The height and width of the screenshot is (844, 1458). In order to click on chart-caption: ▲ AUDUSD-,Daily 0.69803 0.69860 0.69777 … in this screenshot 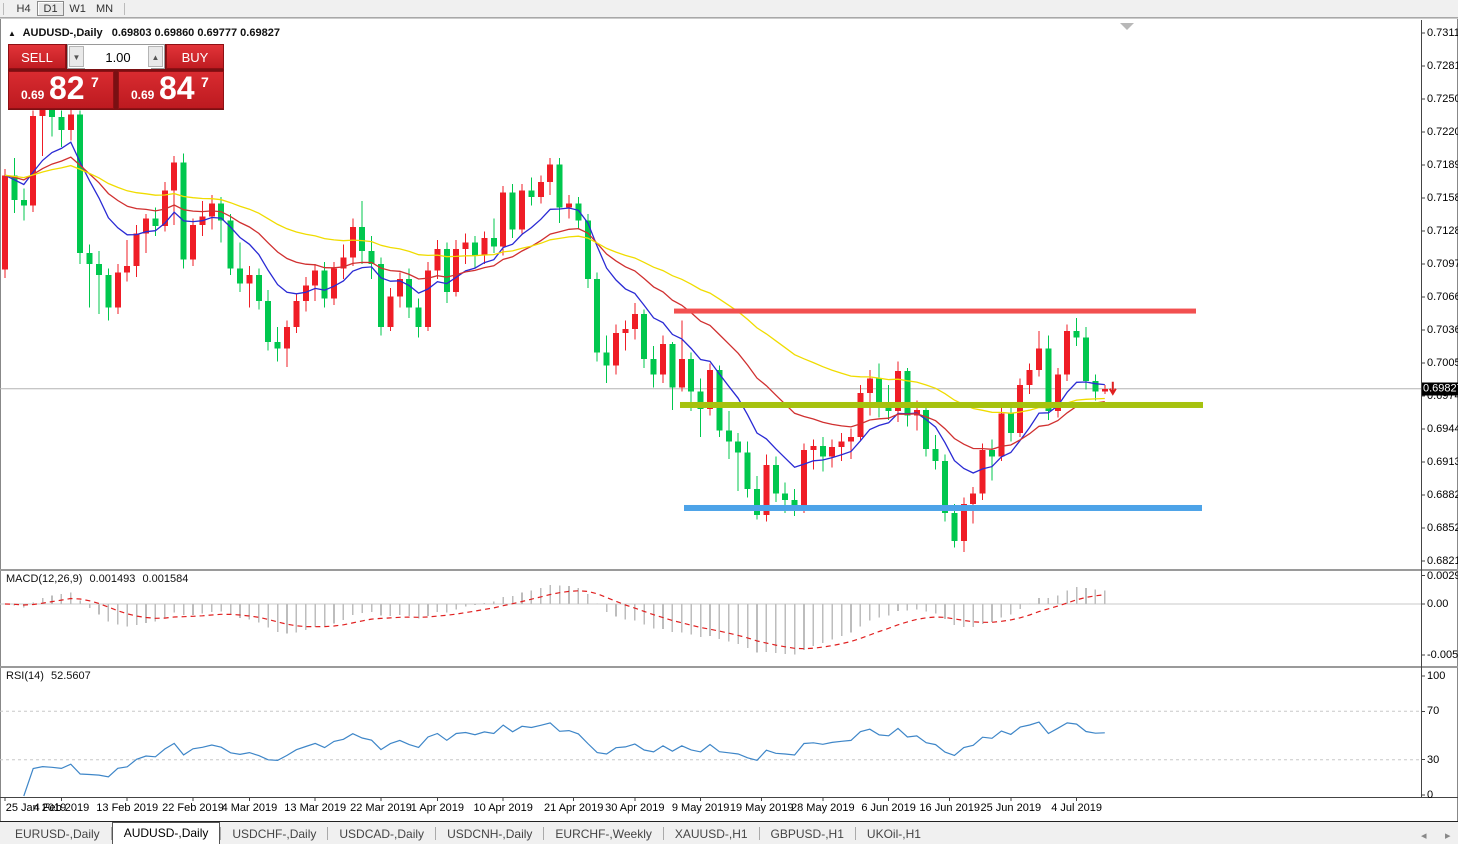, I will do `click(144, 33)`.